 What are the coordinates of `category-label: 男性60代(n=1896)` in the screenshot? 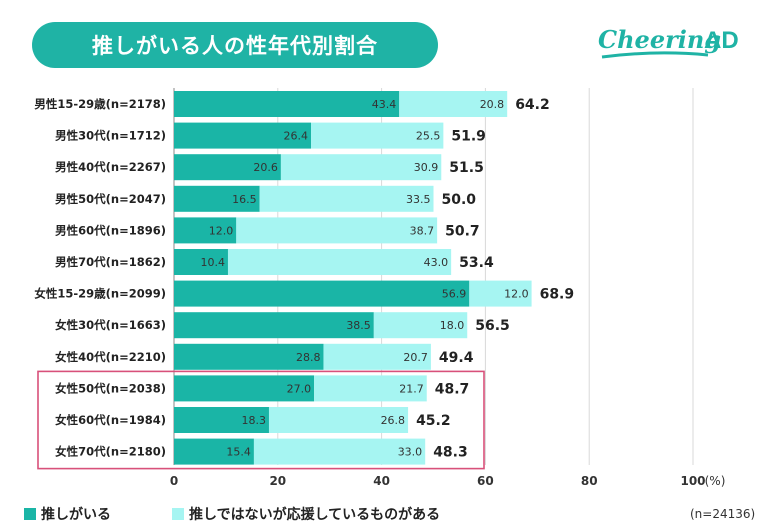 It's located at (110, 230).